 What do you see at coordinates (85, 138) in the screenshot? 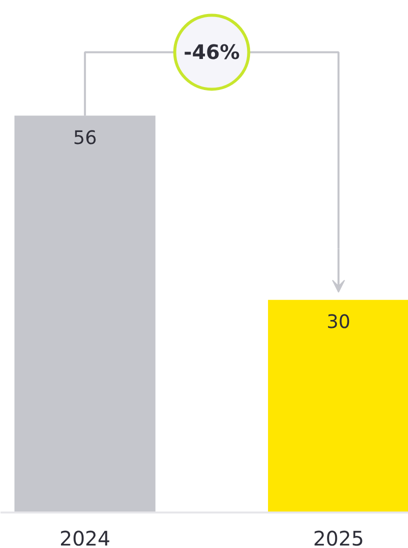
I see `data-label: 56` at bounding box center [85, 138].